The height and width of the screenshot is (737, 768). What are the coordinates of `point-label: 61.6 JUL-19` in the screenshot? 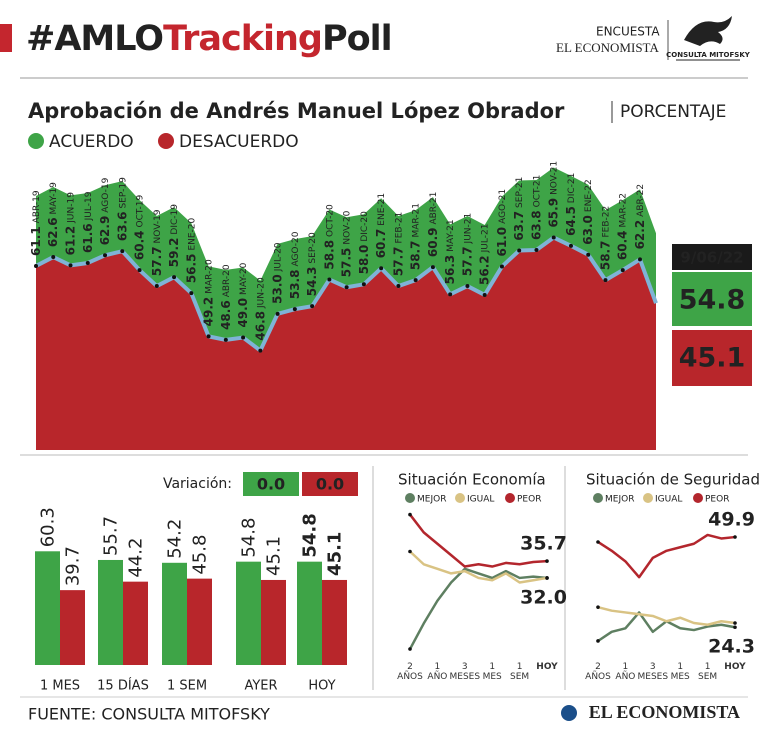 It's located at (87, 222).